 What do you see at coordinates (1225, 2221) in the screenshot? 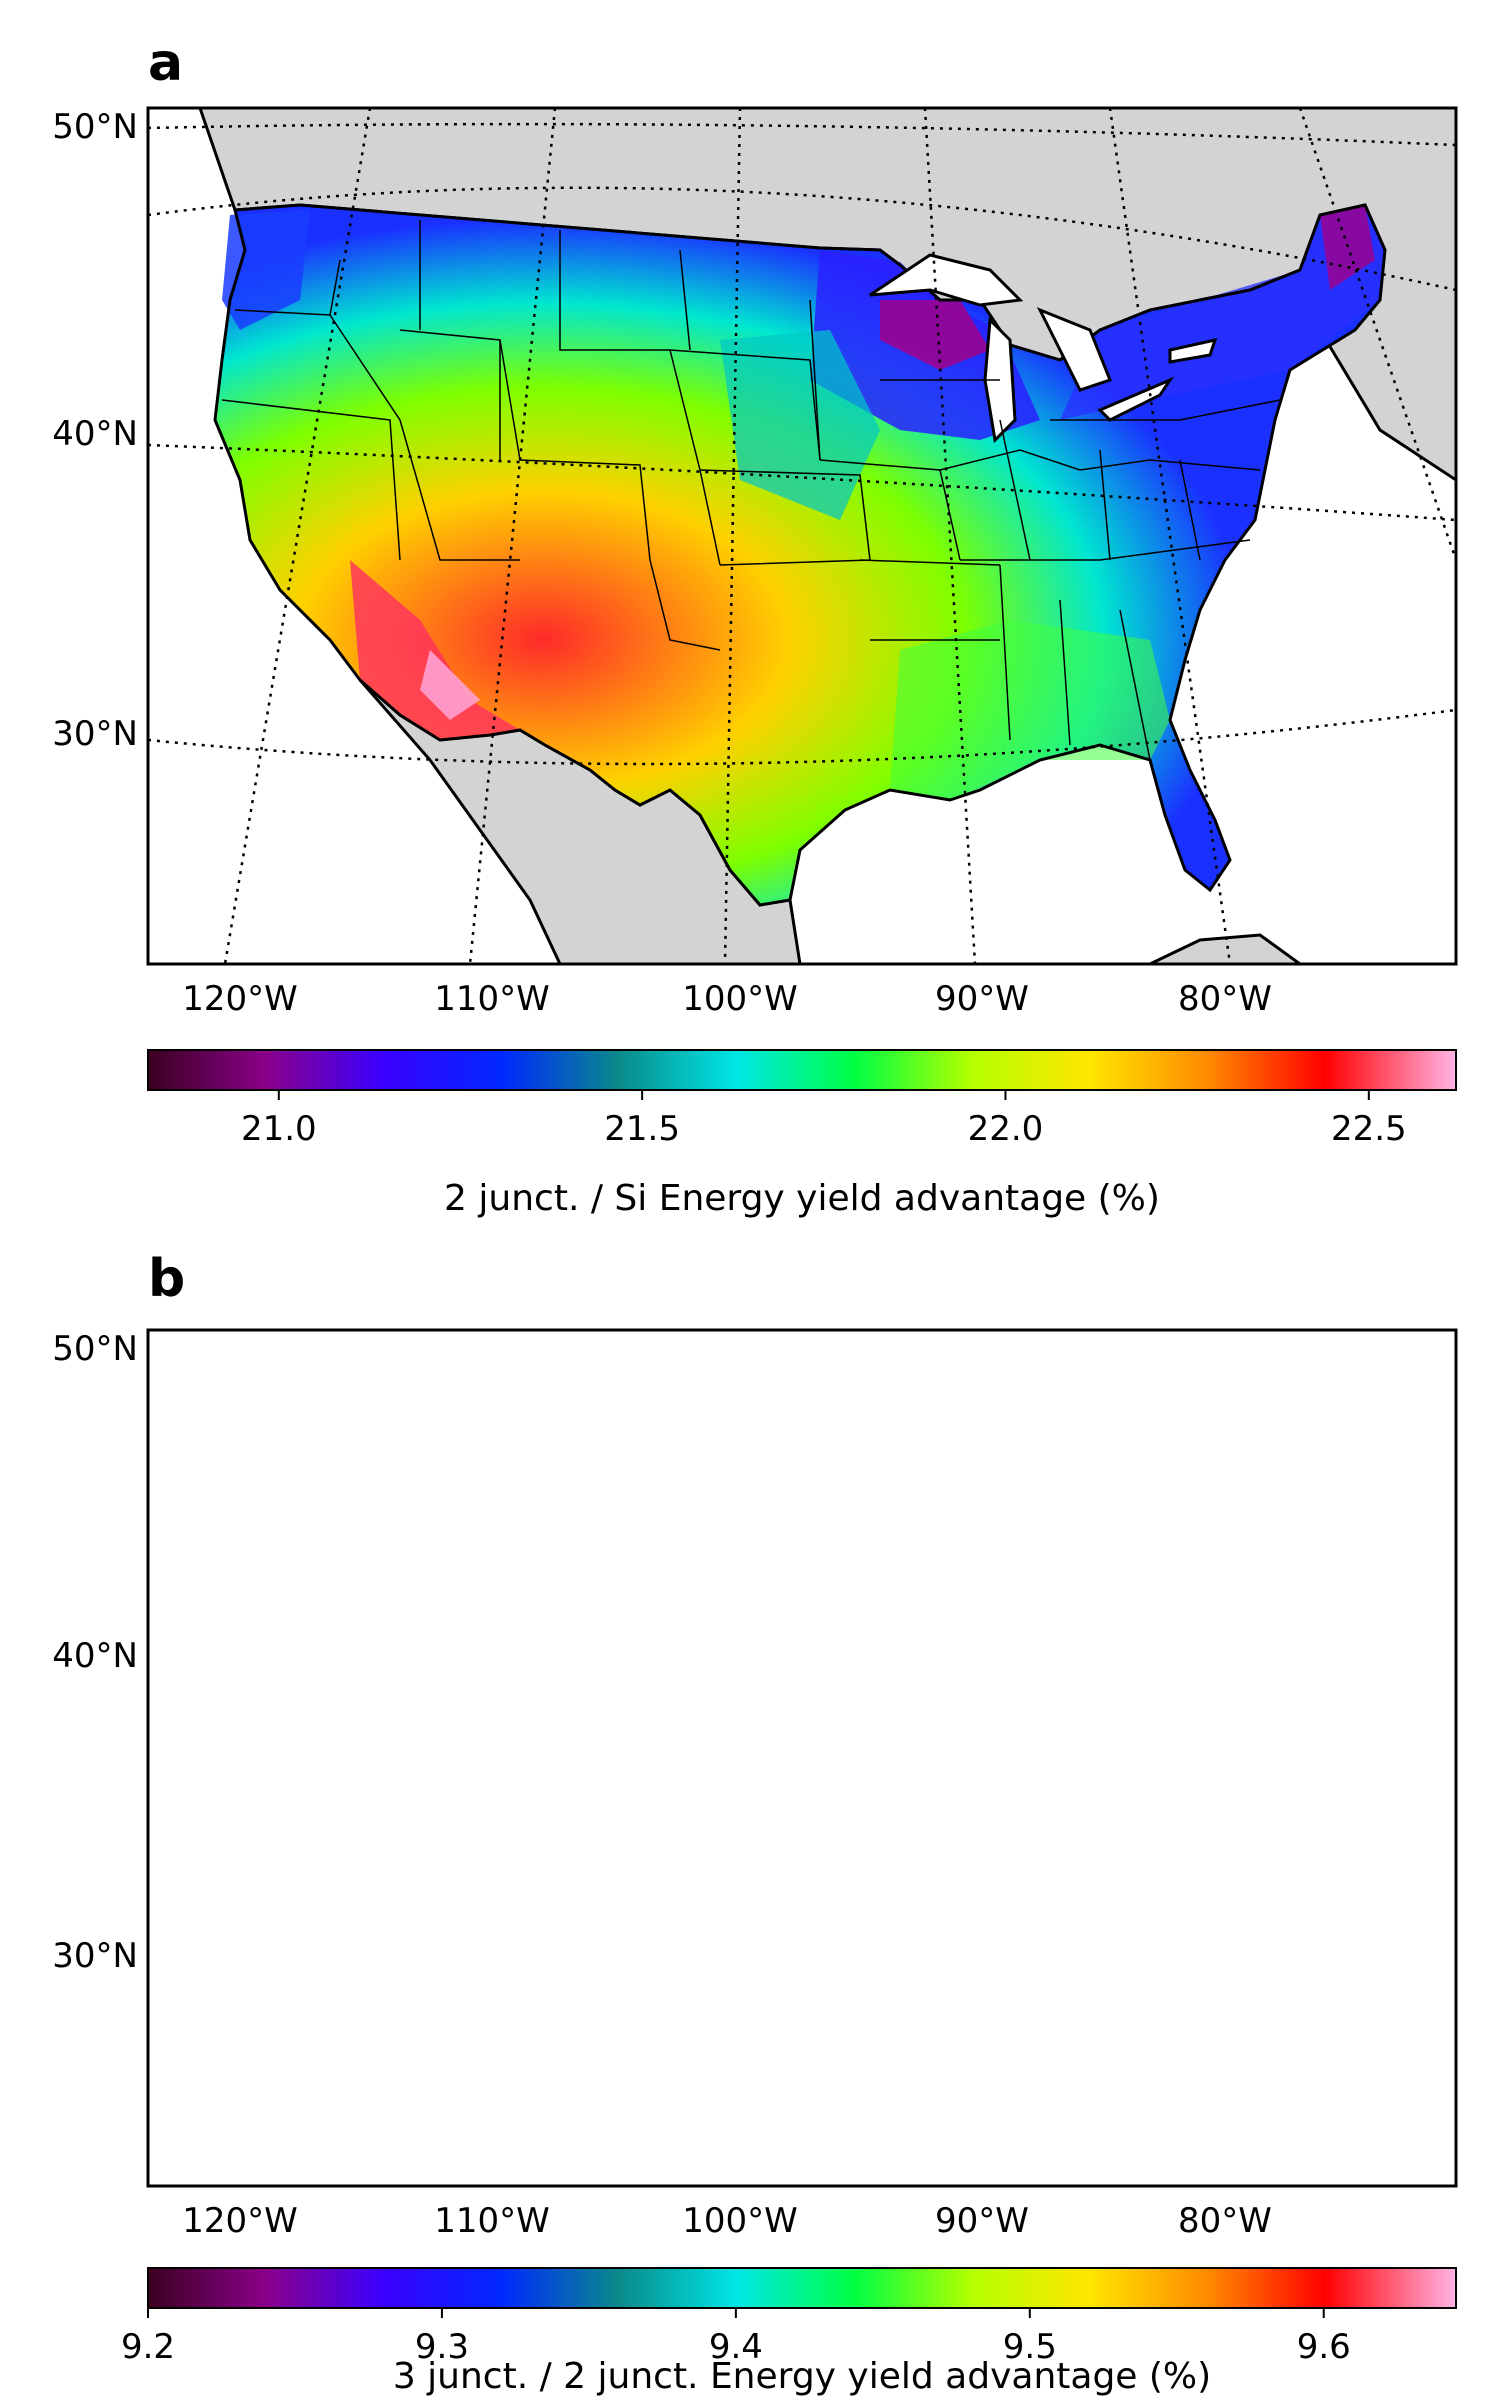
I see `lon-label-80w-b: 80°W` at bounding box center [1225, 2221].